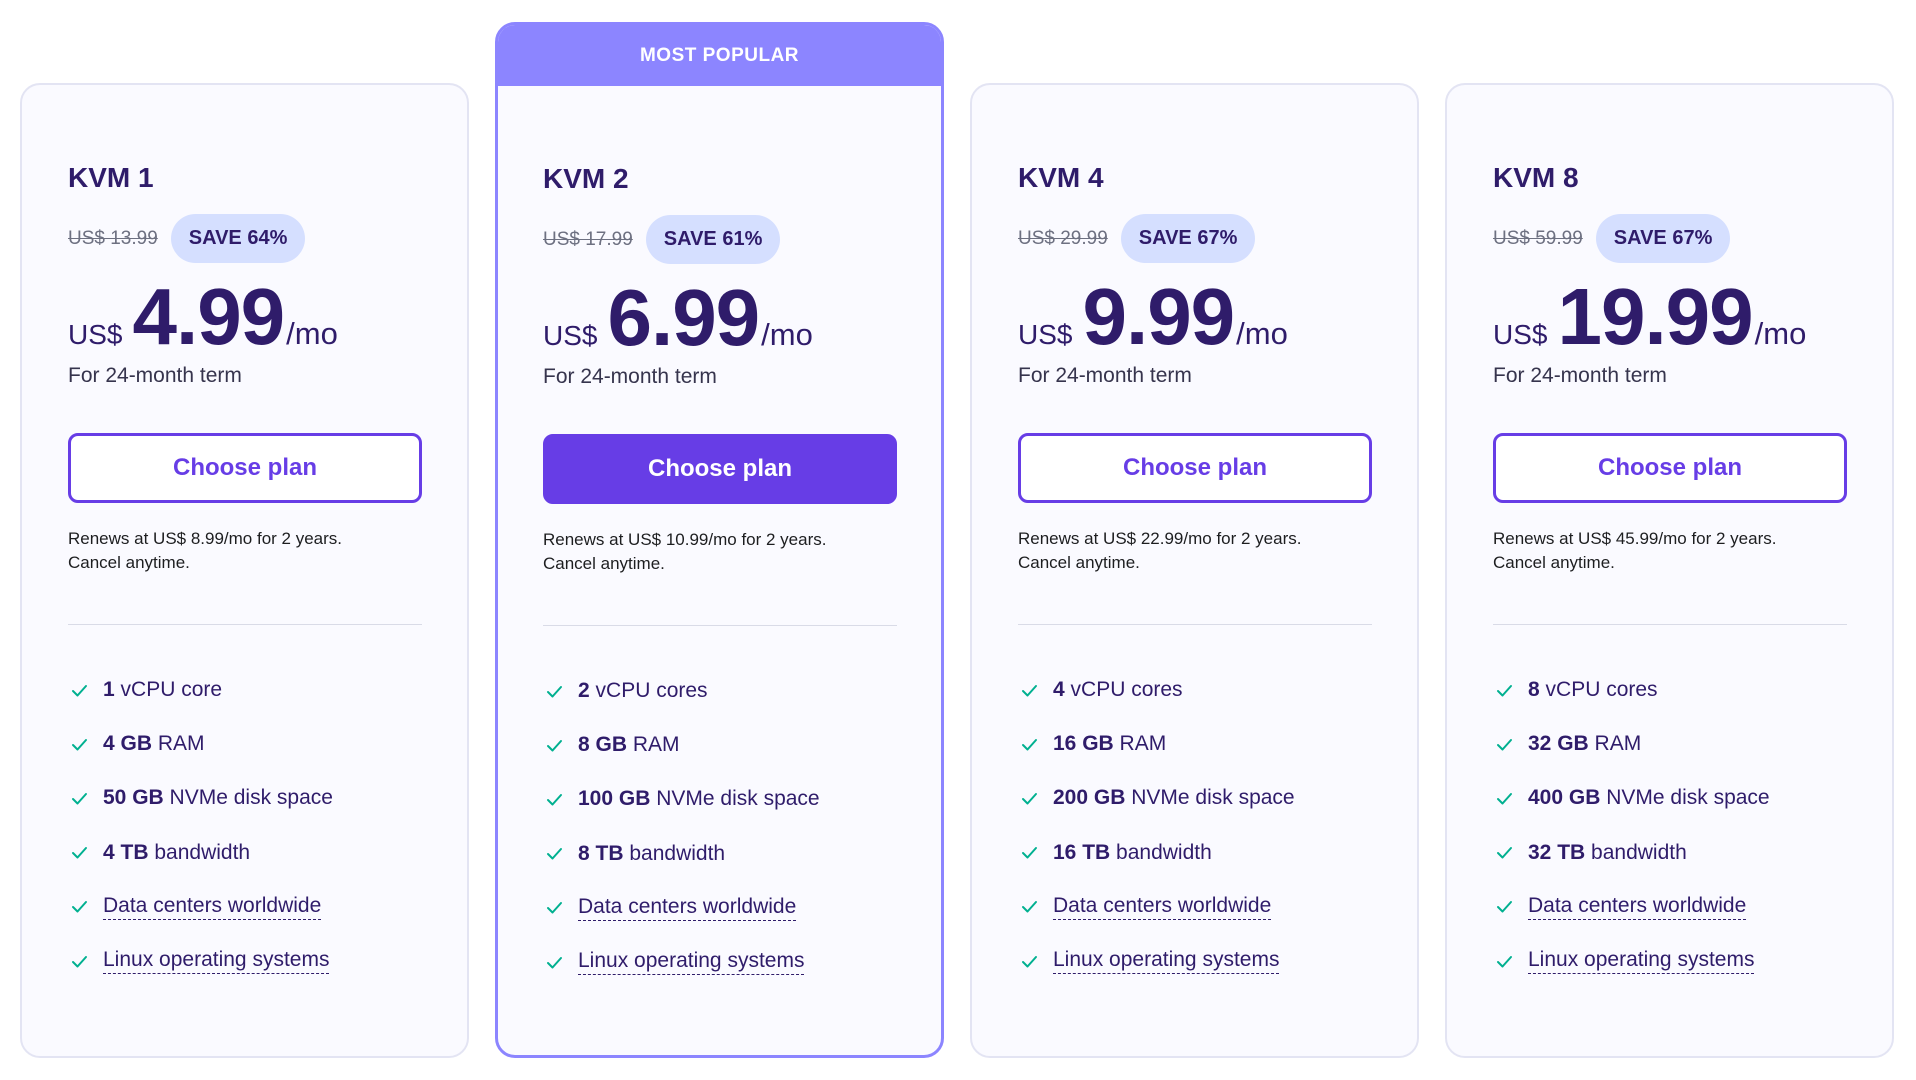 This screenshot has width=1916, height=1080. What do you see at coordinates (1558, 744) in the screenshot?
I see `feature-value: 32 GB` at bounding box center [1558, 744].